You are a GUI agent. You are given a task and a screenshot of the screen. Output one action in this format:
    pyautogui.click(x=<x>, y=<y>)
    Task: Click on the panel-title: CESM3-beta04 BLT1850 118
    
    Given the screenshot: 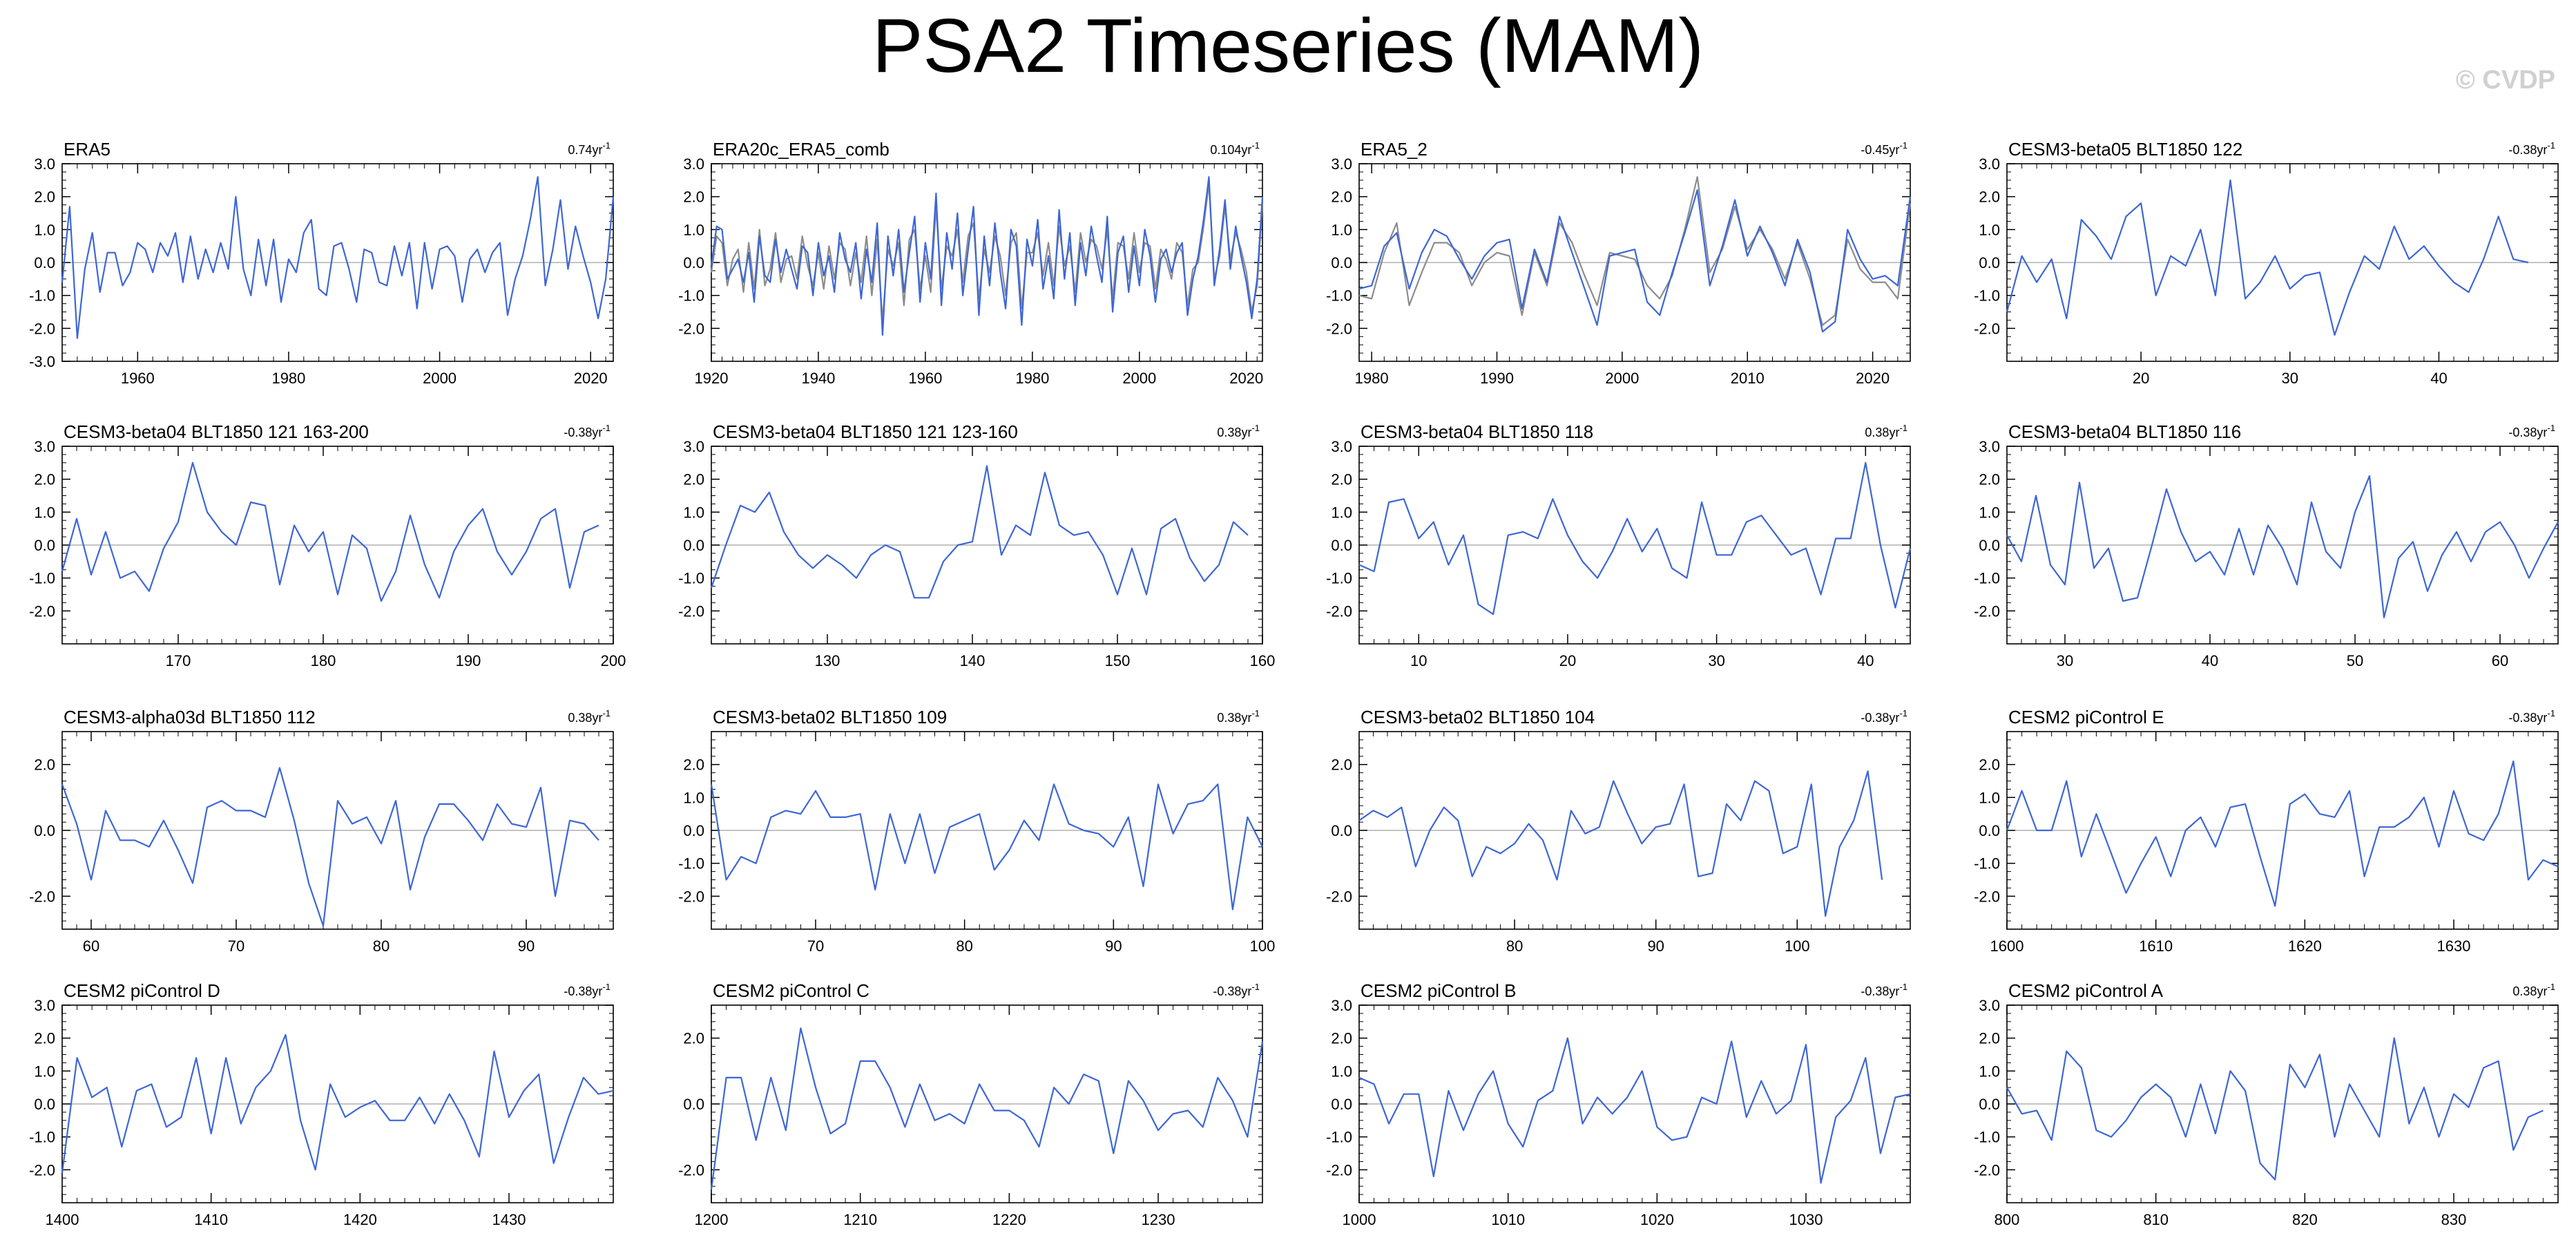 What is the action you would take?
    pyautogui.click(x=1477, y=431)
    